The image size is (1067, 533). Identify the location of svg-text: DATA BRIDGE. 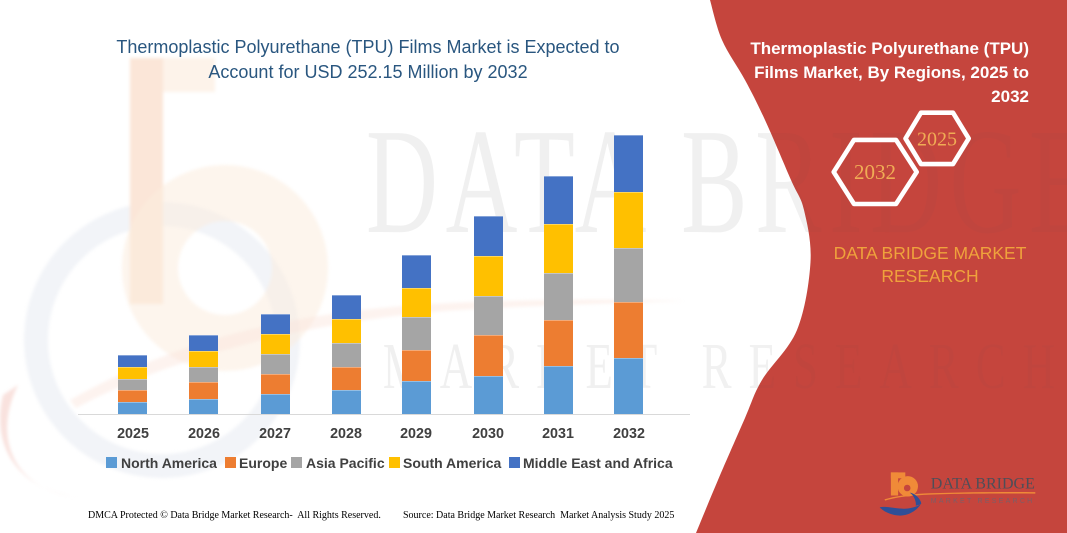
(983, 483).